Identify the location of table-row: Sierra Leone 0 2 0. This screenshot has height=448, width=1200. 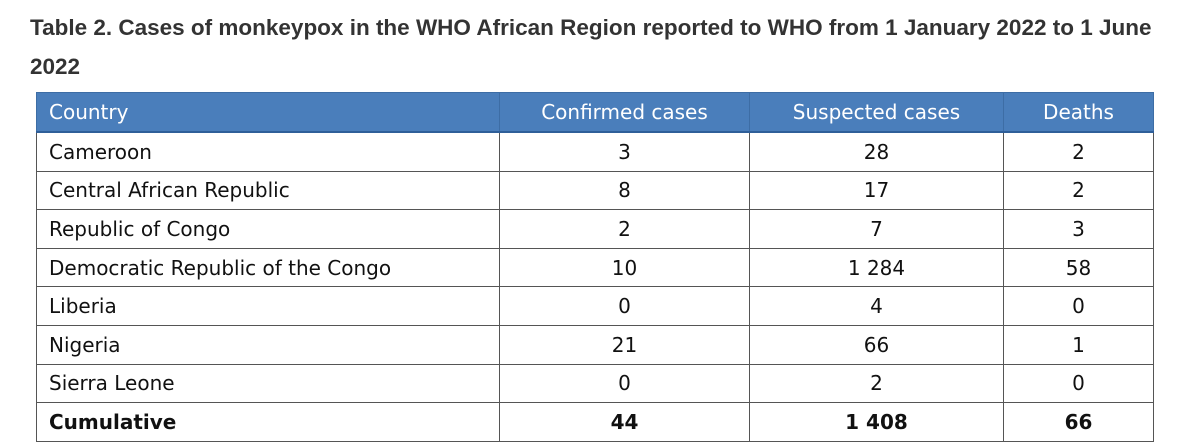
(595, 383).